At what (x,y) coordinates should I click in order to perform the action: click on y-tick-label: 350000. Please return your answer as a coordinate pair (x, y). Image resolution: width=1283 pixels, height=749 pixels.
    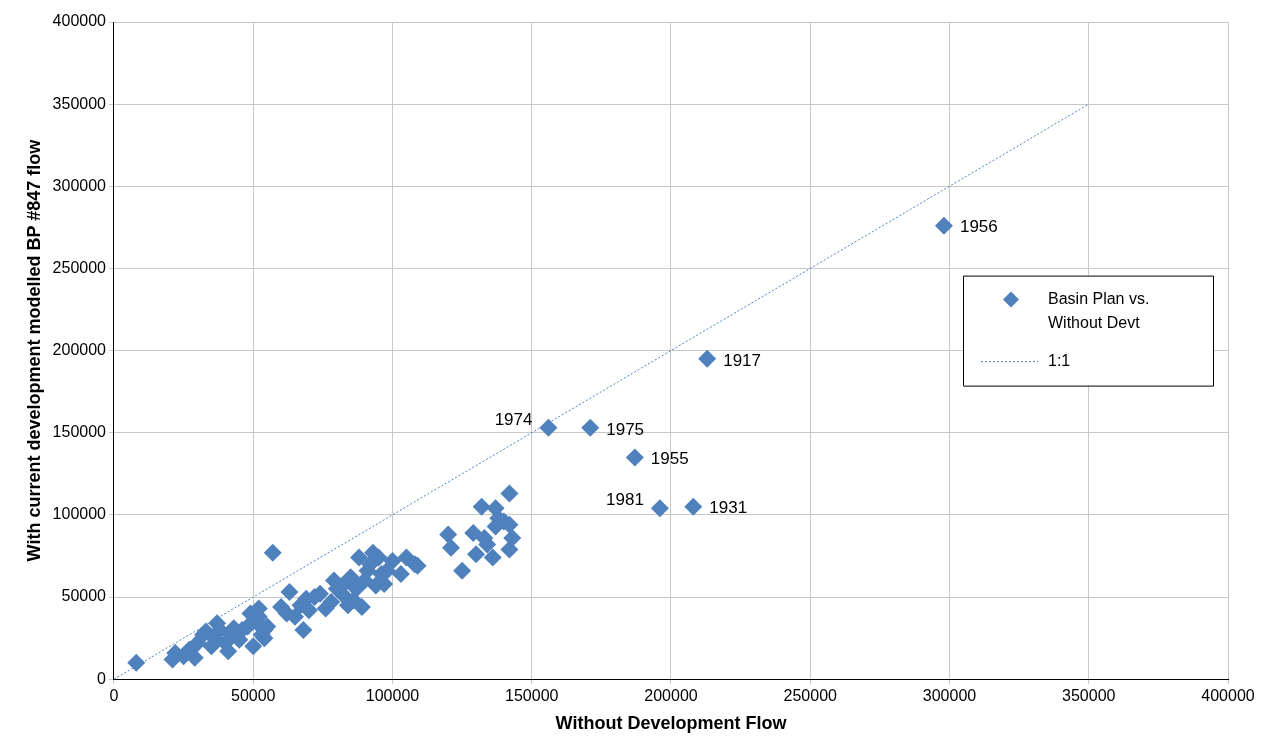
    Looking at the image, I should click on (79, 103).